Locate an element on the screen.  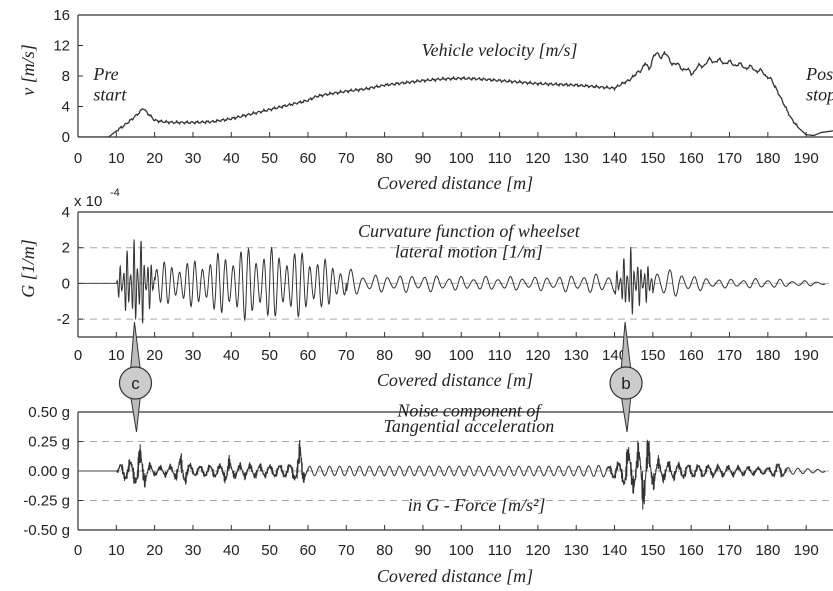
callout-c: c is located at coordinates (135, 377).